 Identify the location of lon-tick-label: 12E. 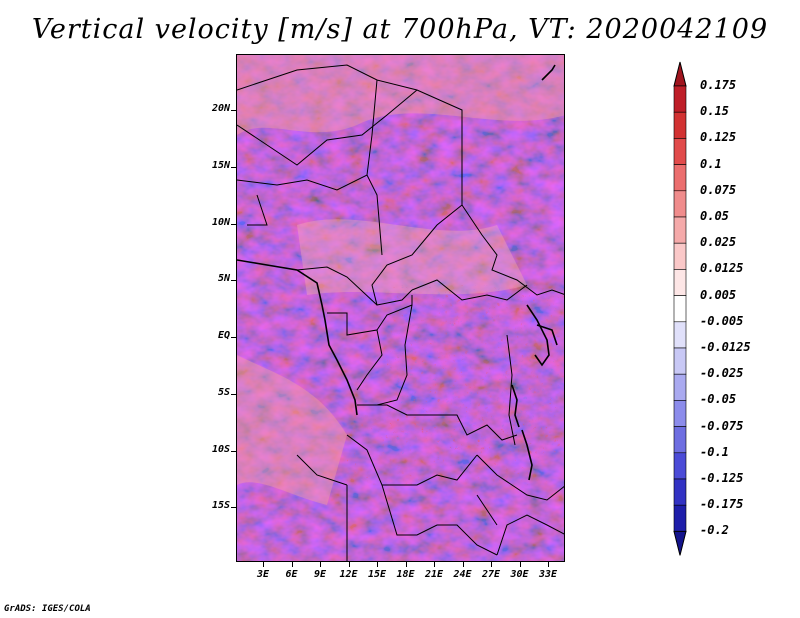
(348, 574).